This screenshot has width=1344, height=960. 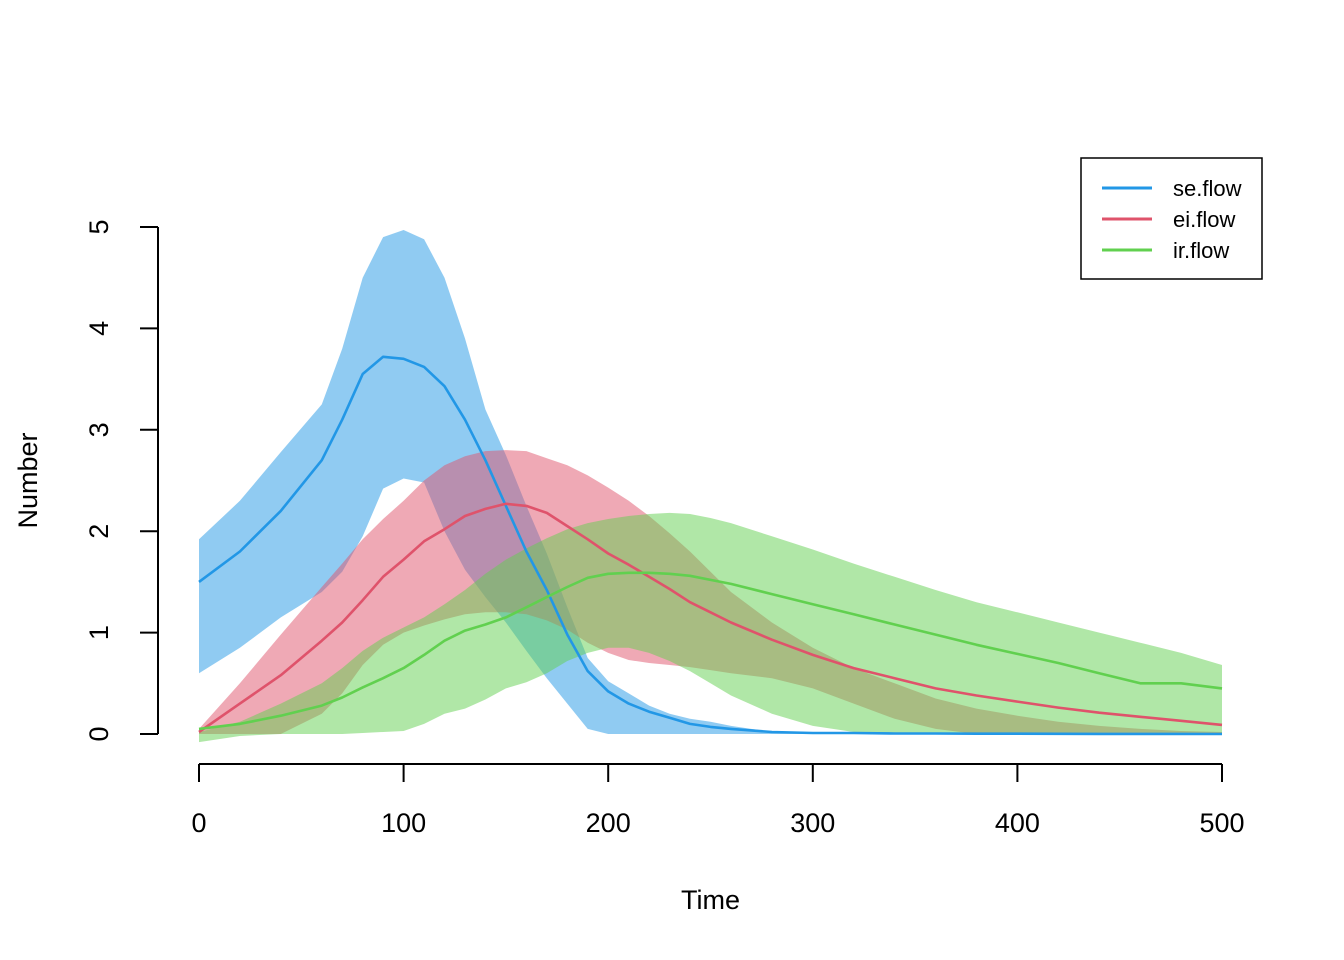 What do you see at coordinates (28, 480) in the screenshot?
I see `y-axis-title: Number` at bounding box center [28, 480].